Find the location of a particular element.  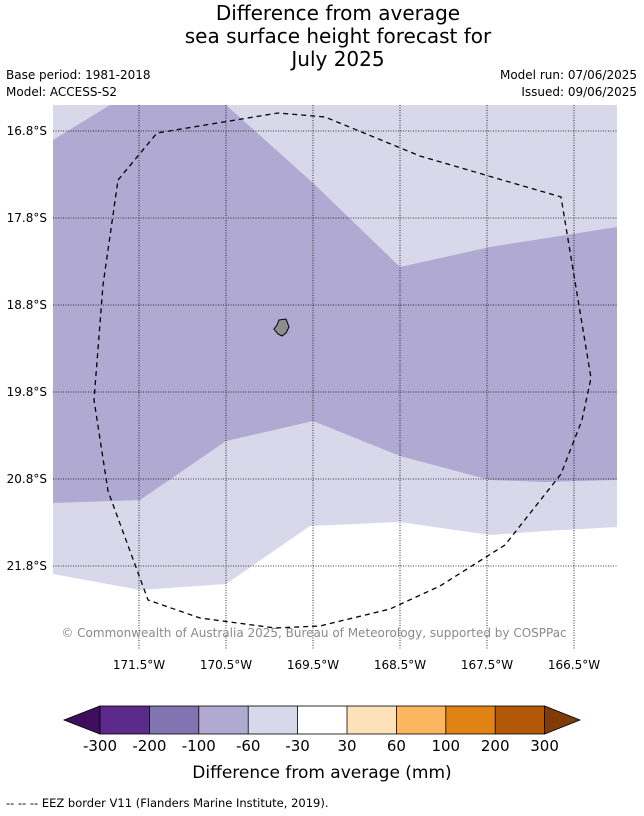

lon-label: 168.5°W is located at coordinates (400, 665).